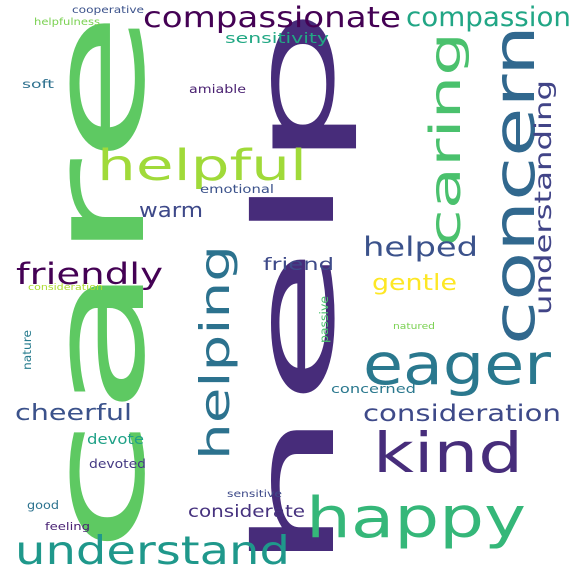 Image resolution: width=576 pixels, height=576 pixels. What do you see at coordinates (67, 526) in the screenshot?
I see `word-feeling: feeling` at bounding box center [67, 526].